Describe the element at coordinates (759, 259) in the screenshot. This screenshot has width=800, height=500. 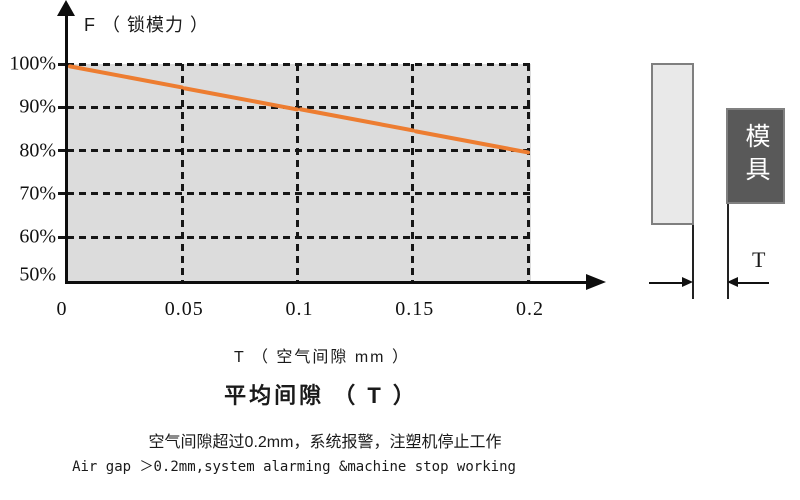
I see `gap-t-label: T` at that location.